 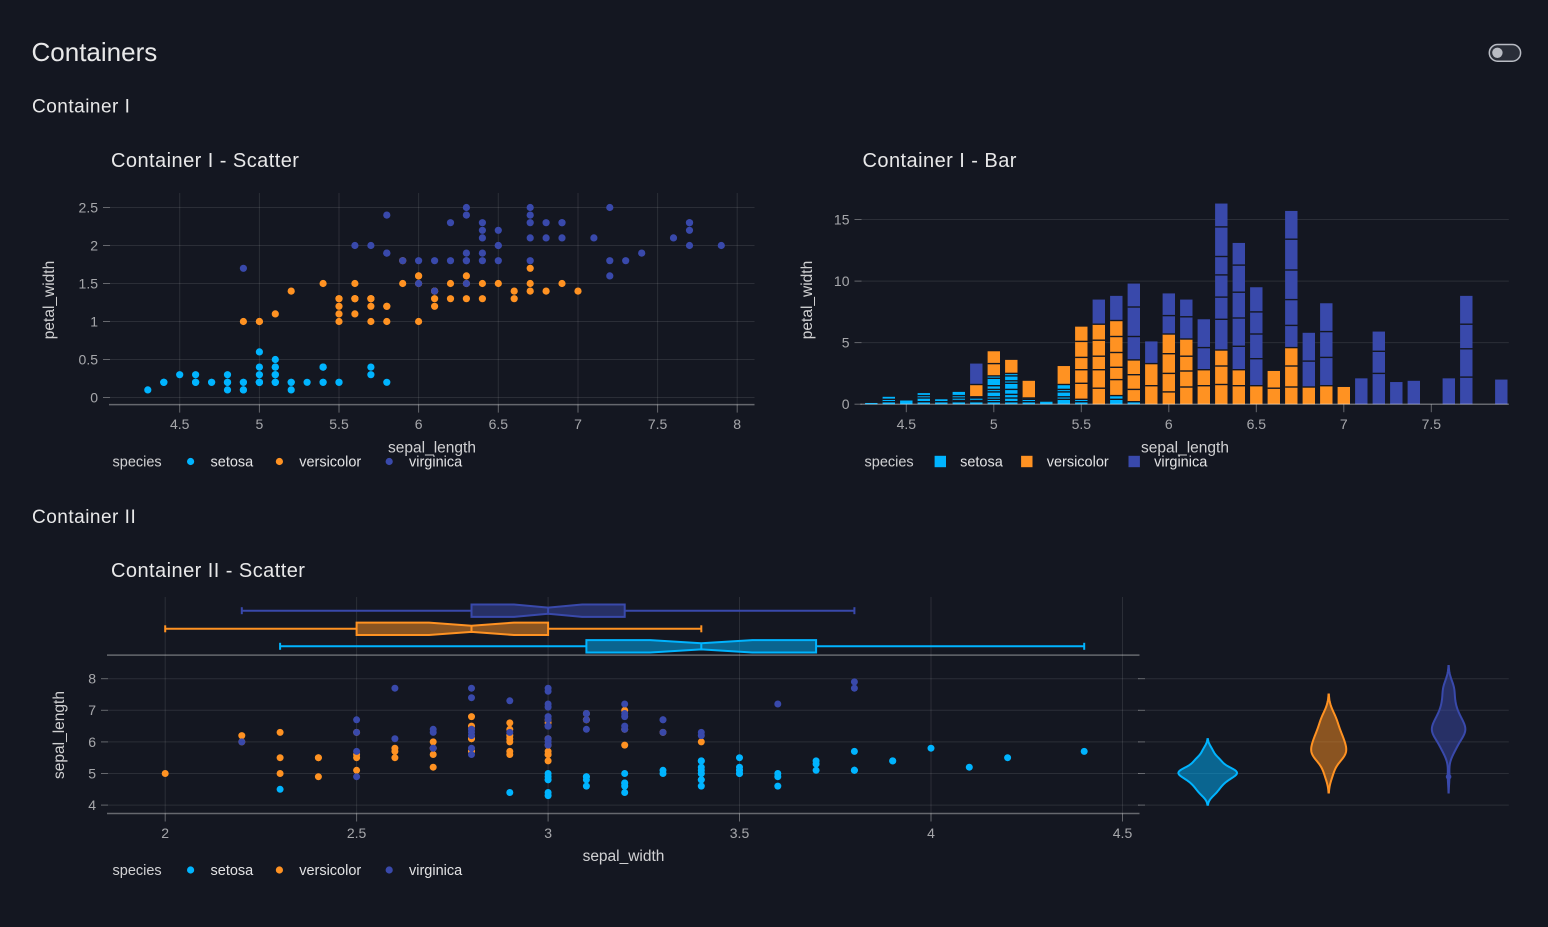 What do you see at coordinates (89, 283) in the screenshot?
I see `svg-text: 1.5` at bounding box center [89, 283].